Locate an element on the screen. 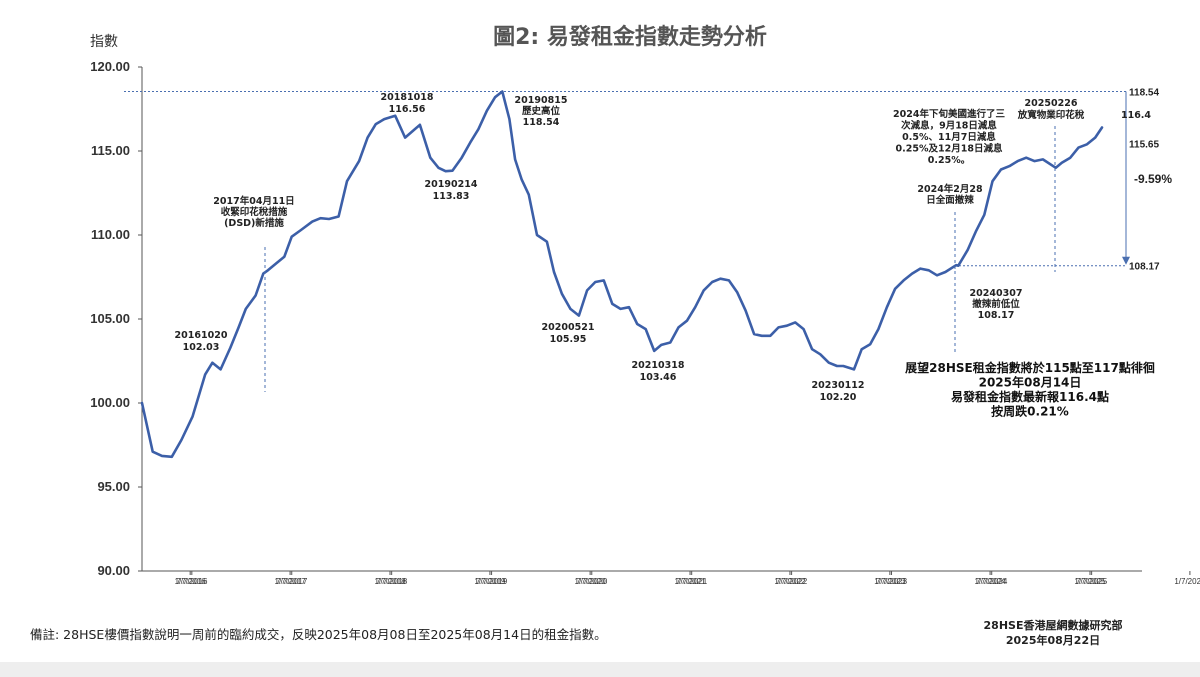 The width and height of the screenshot is (1200, 677). x-tick-label: 1/7/2017 is located at coordinates (291, 581).